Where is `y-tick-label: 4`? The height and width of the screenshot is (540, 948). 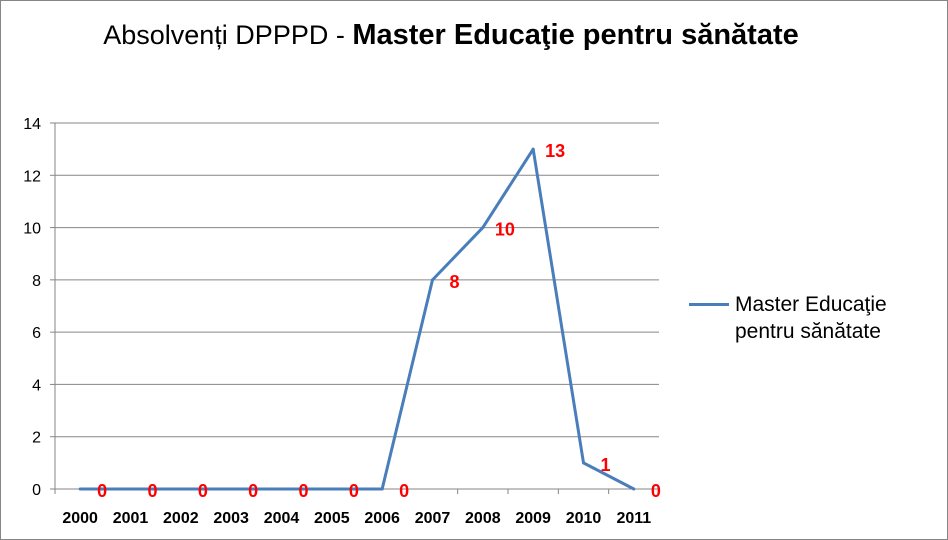
y-tick-label: 4 is located at coordinates (36, 385).